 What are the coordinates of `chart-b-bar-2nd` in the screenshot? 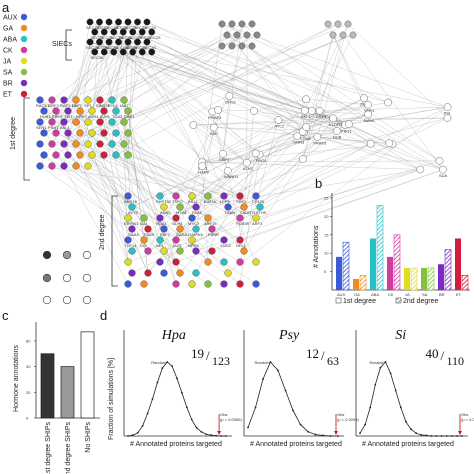 It's located at (431, 279).